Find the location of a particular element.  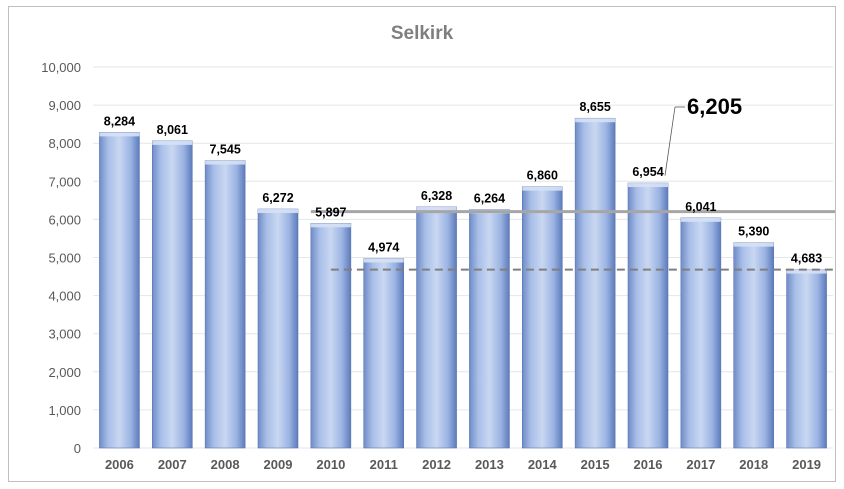

data-label: 7,545 is located at coordinates (225, 150).